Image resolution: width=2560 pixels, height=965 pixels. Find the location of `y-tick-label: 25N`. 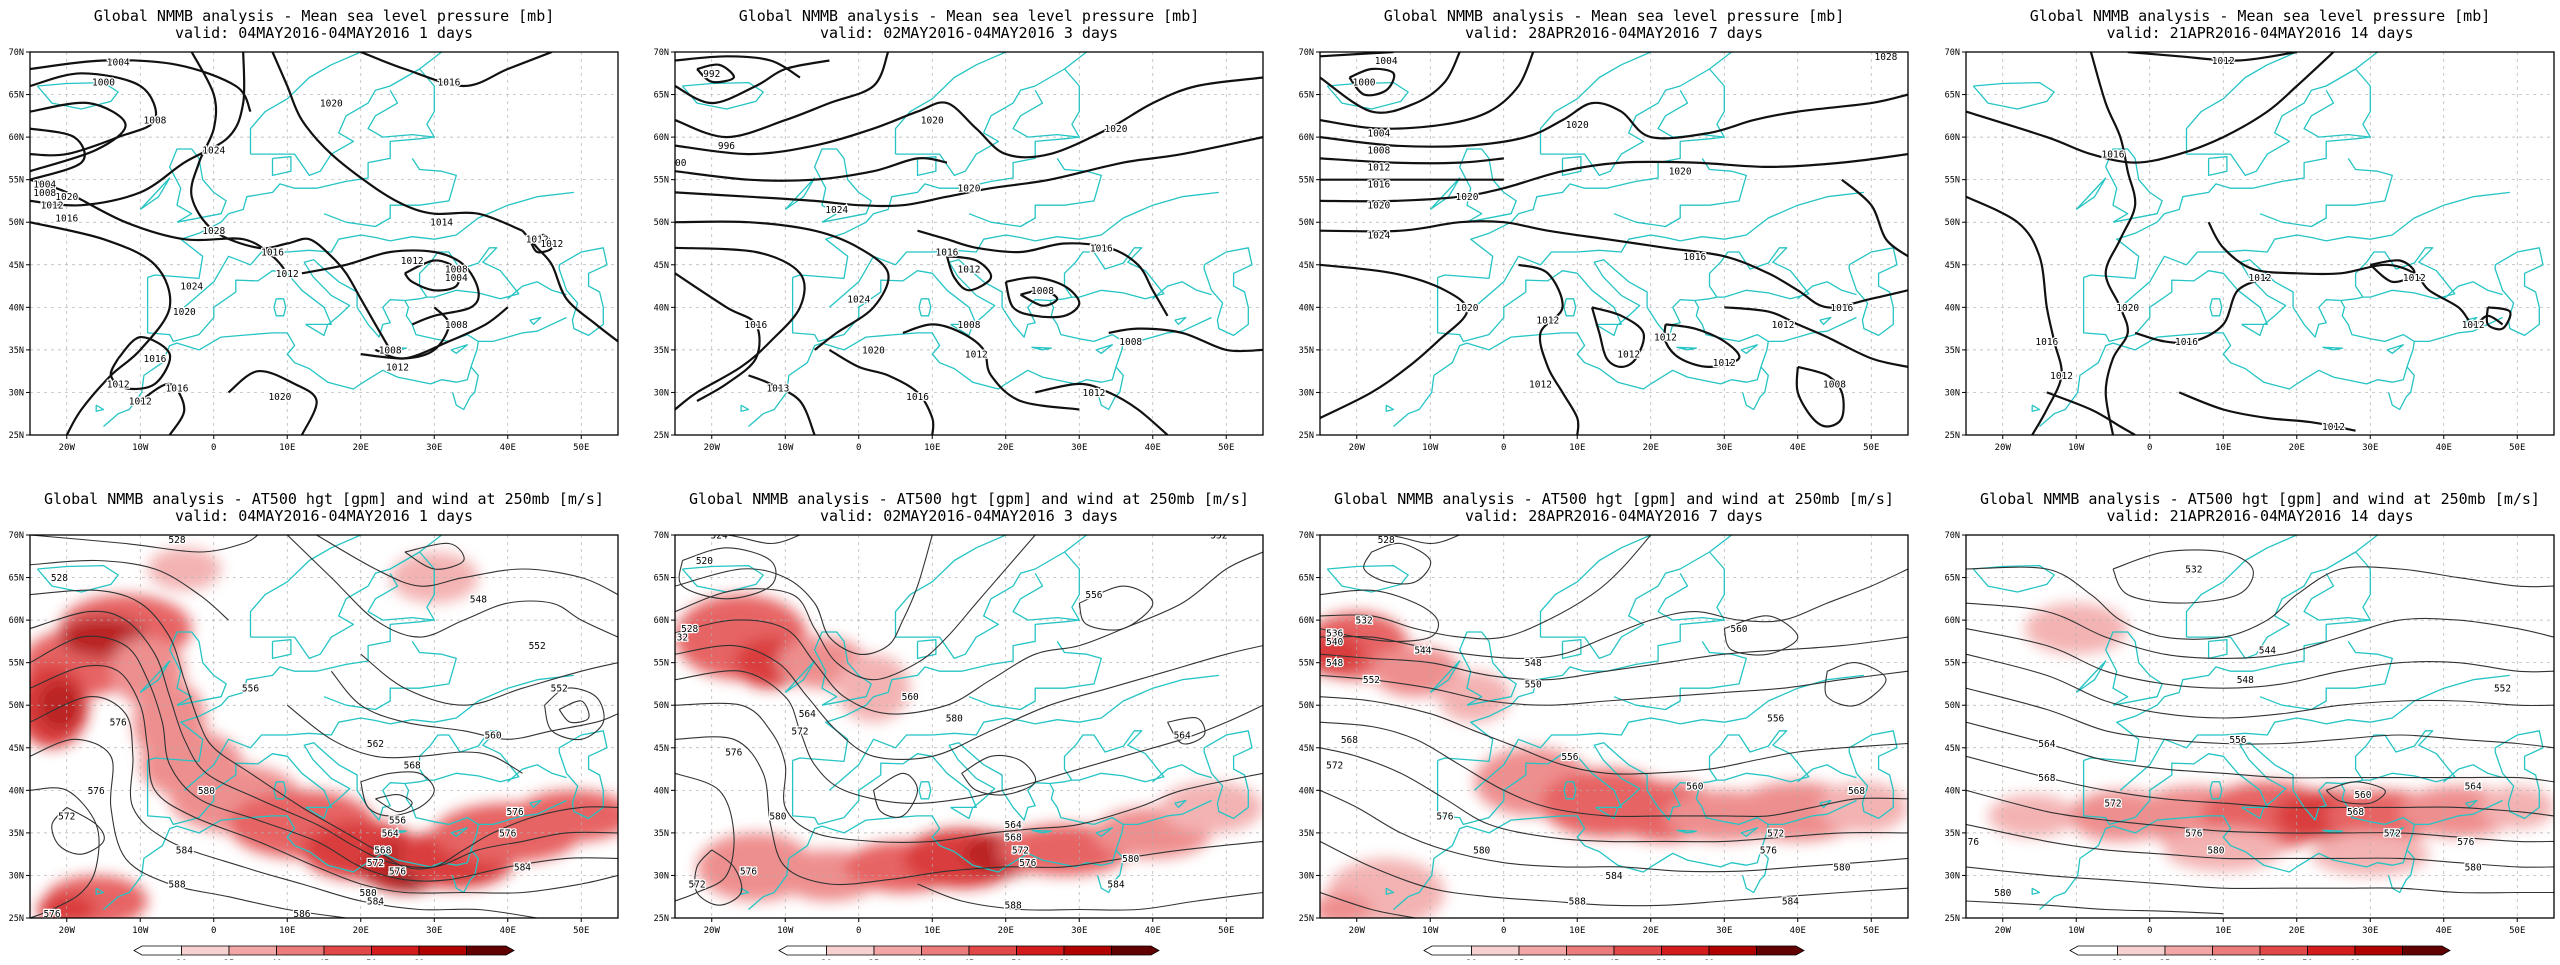

y-tick-label: 25N is located at coordinates (16, 919).